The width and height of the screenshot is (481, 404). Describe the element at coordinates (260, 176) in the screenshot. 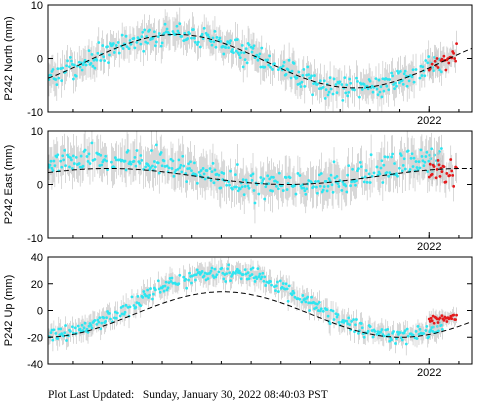

I see `model-curve` at that location.